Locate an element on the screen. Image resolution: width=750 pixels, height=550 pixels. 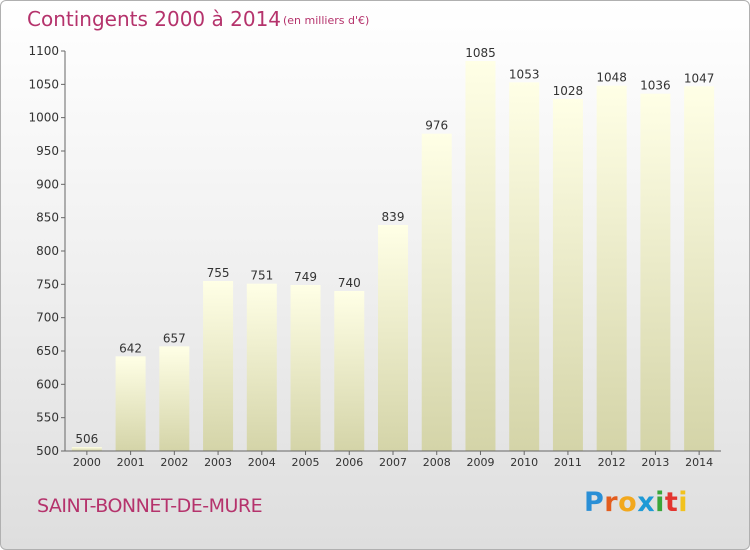
y-tick-label-650: 650 is located at coordinates (47, 351).